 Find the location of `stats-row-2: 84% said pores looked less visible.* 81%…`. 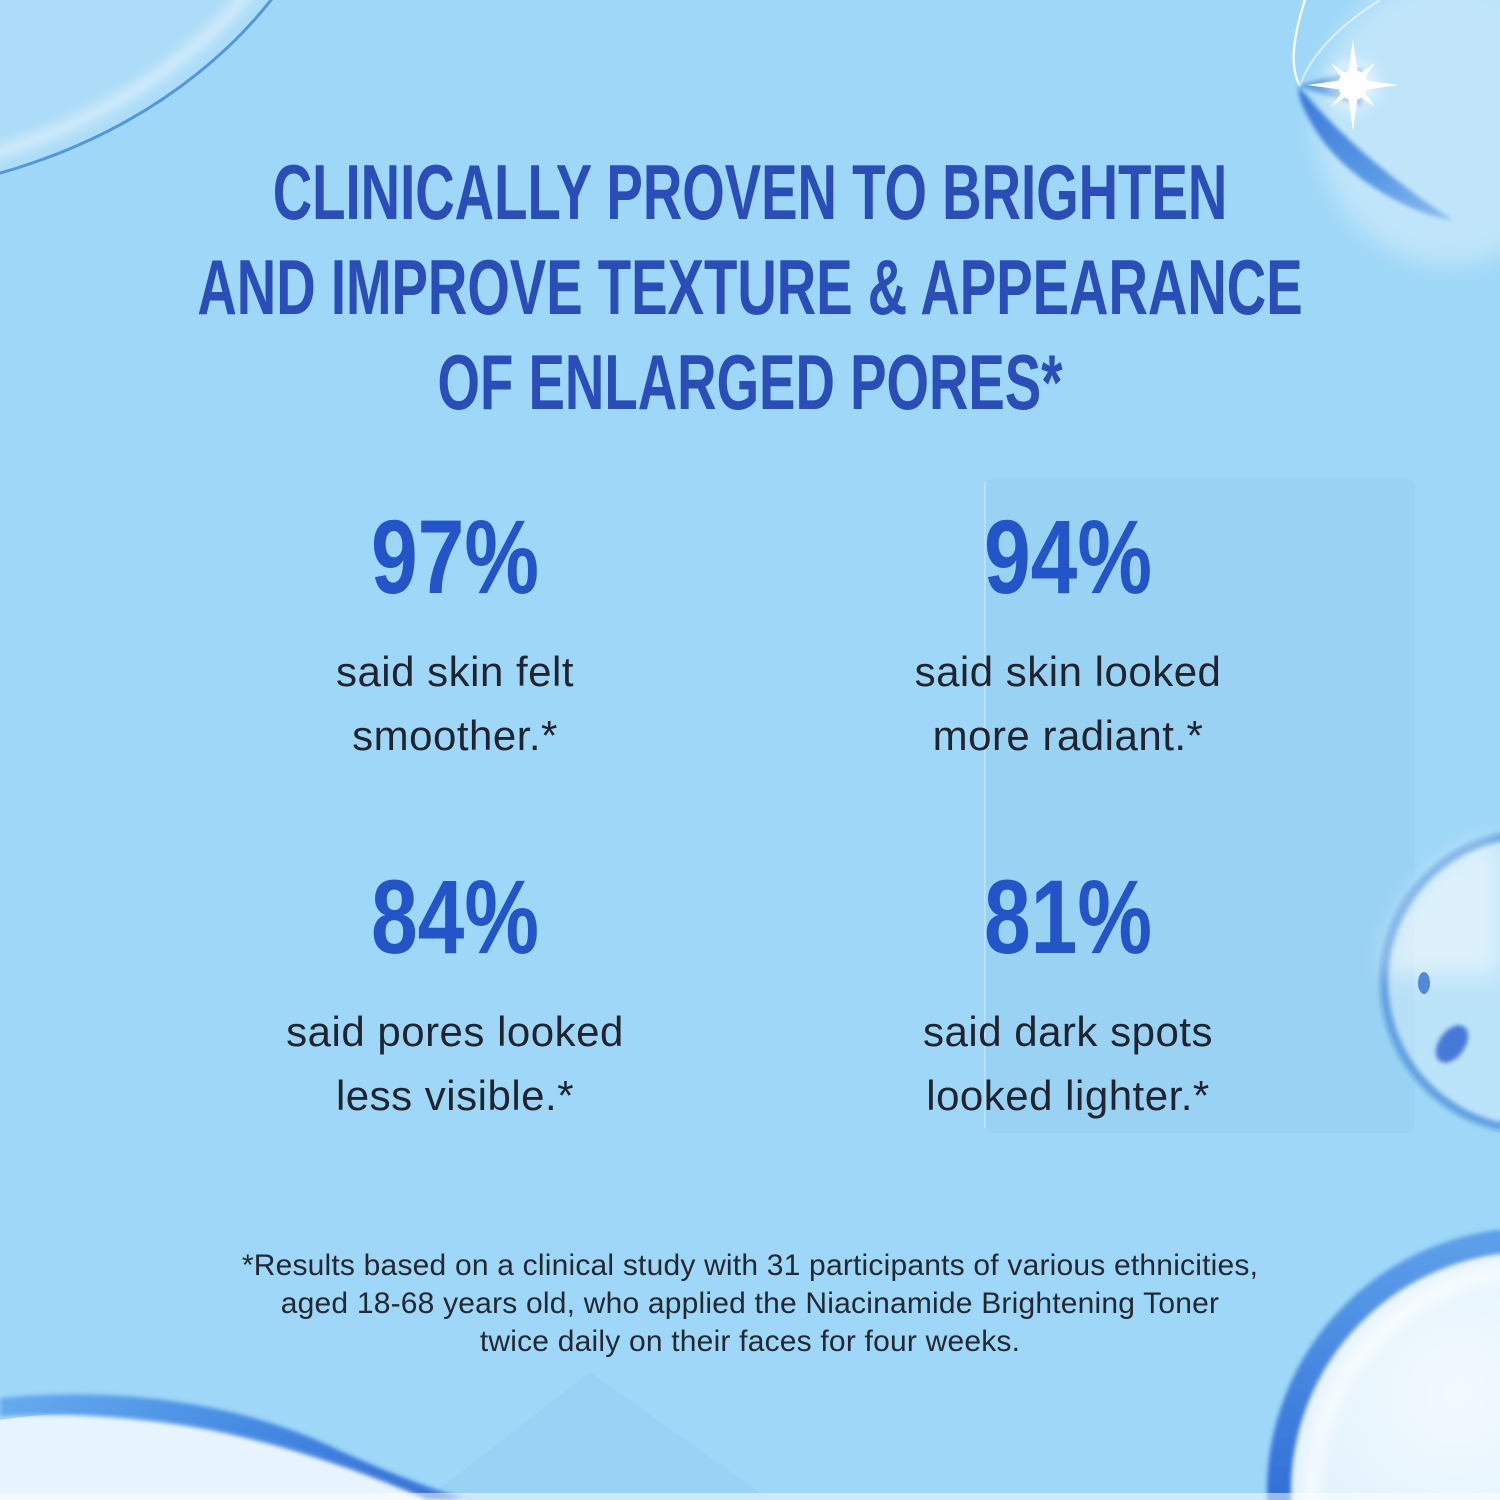

stats-row-2: 84% said pores looked less visible.* 81%… is located at coordinates (761, 996).